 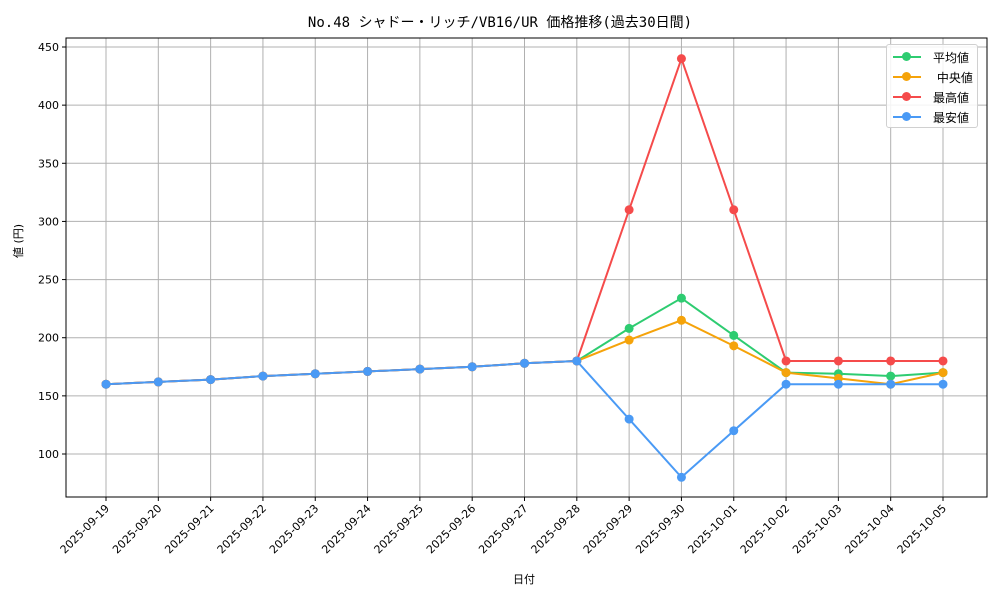 I want to click on y-tick-label: 200, so click(x=48, y=338).